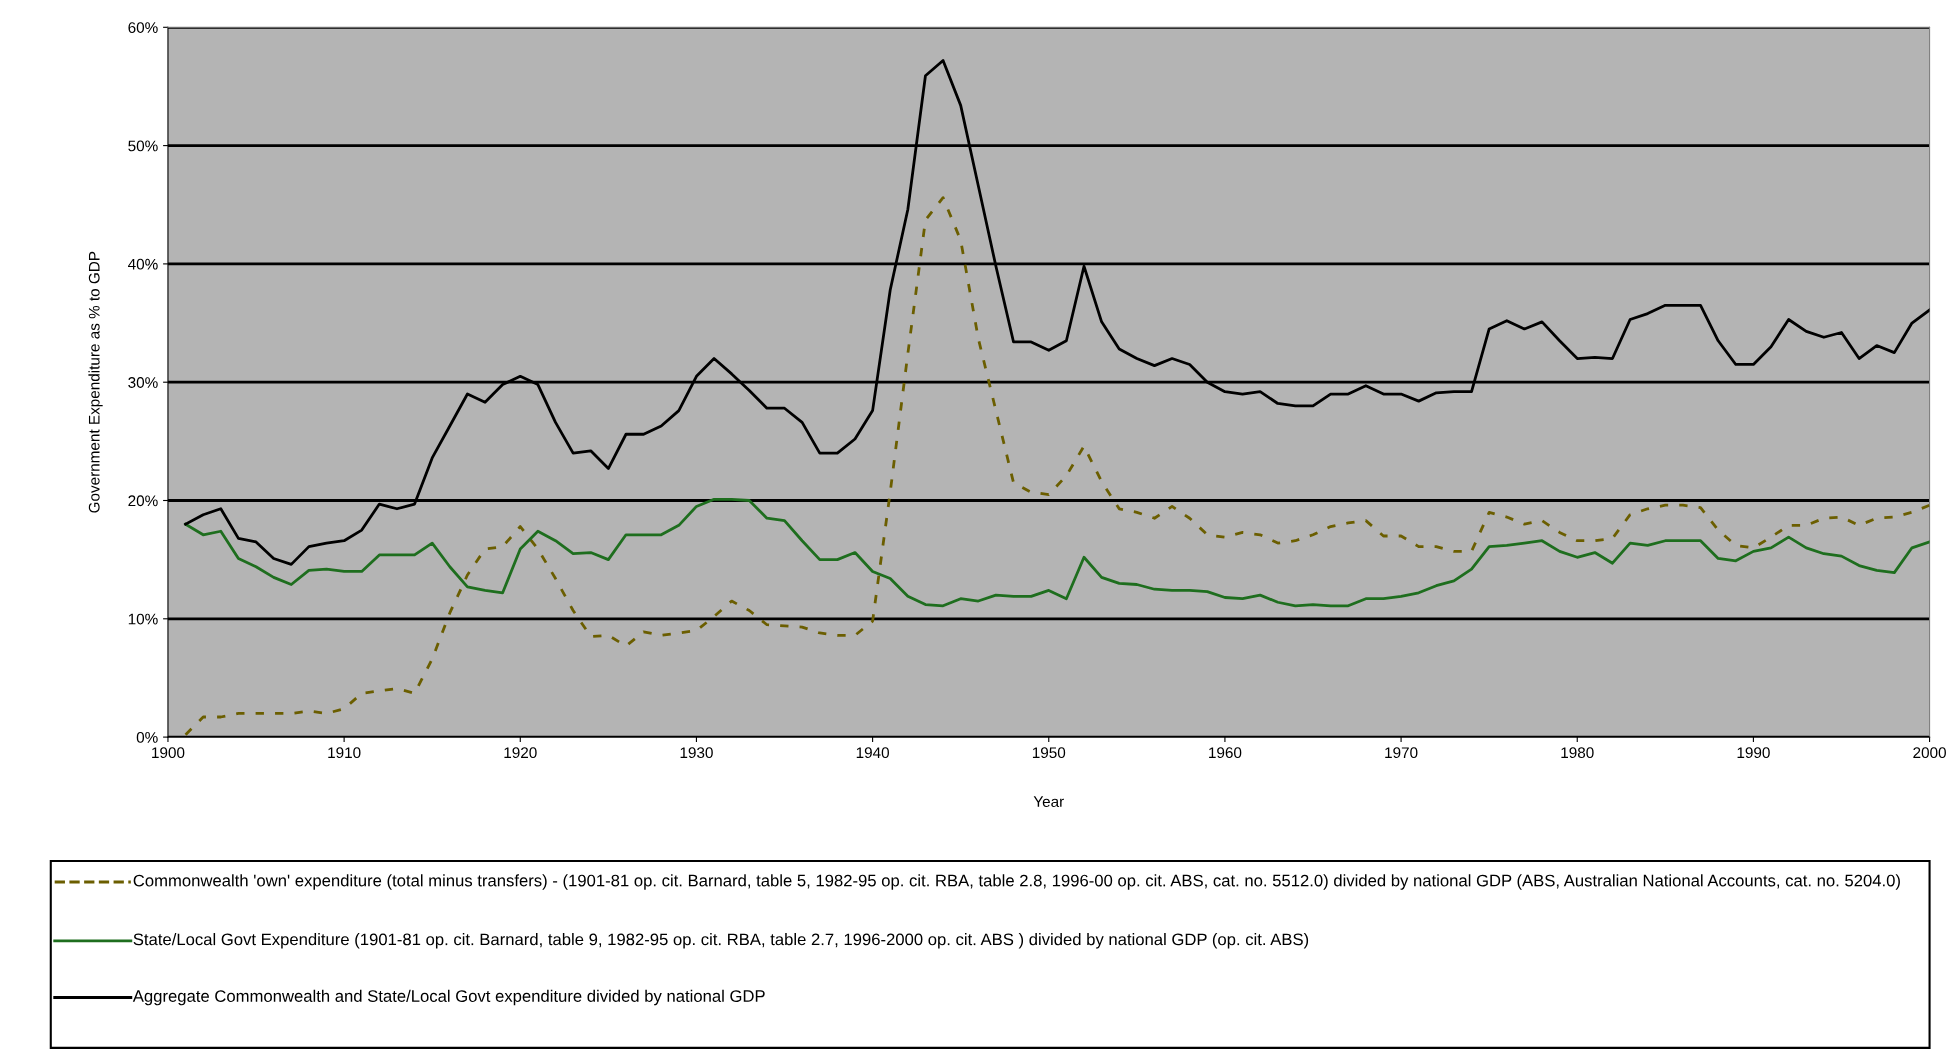  What do you see at coordinates (1753, 753) in the screenshot?
I see `x-tick-label: 1990` at bounding box center [1753, 753].